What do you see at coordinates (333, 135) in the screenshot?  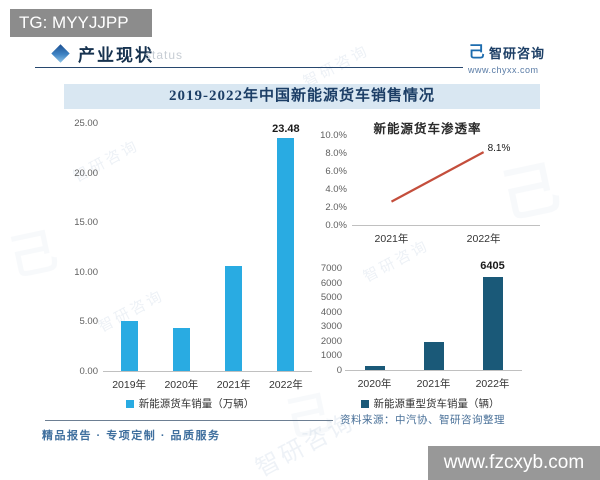 I see `y-axis-tick: 10.0%` at bounding box center [333, 135].